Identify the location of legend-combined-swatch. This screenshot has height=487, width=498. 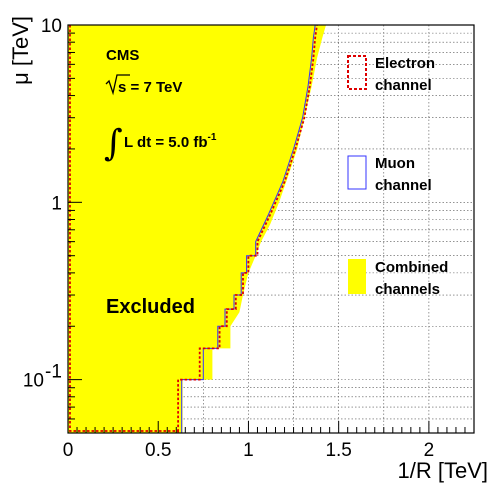
(357, 276).